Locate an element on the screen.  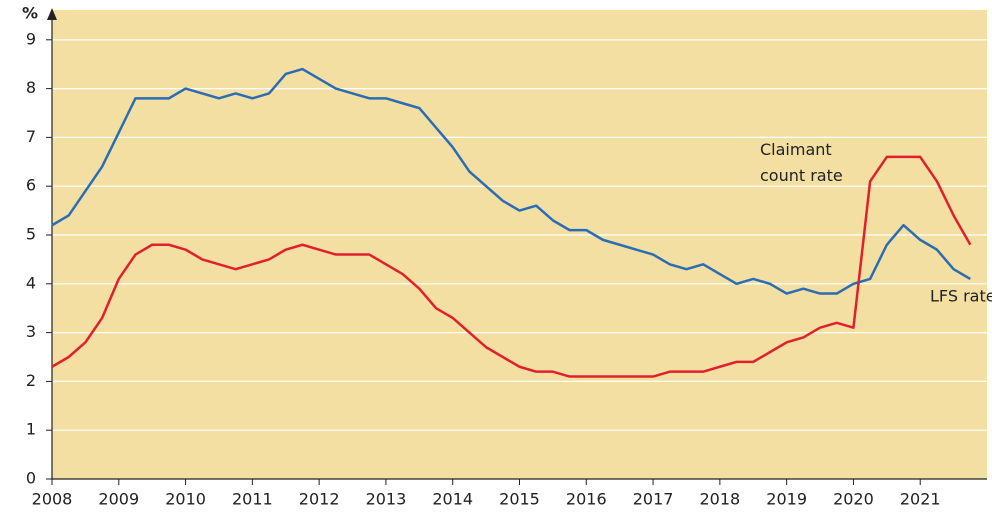
series-label: Claimant count rate is located at coordinates (801, 162).